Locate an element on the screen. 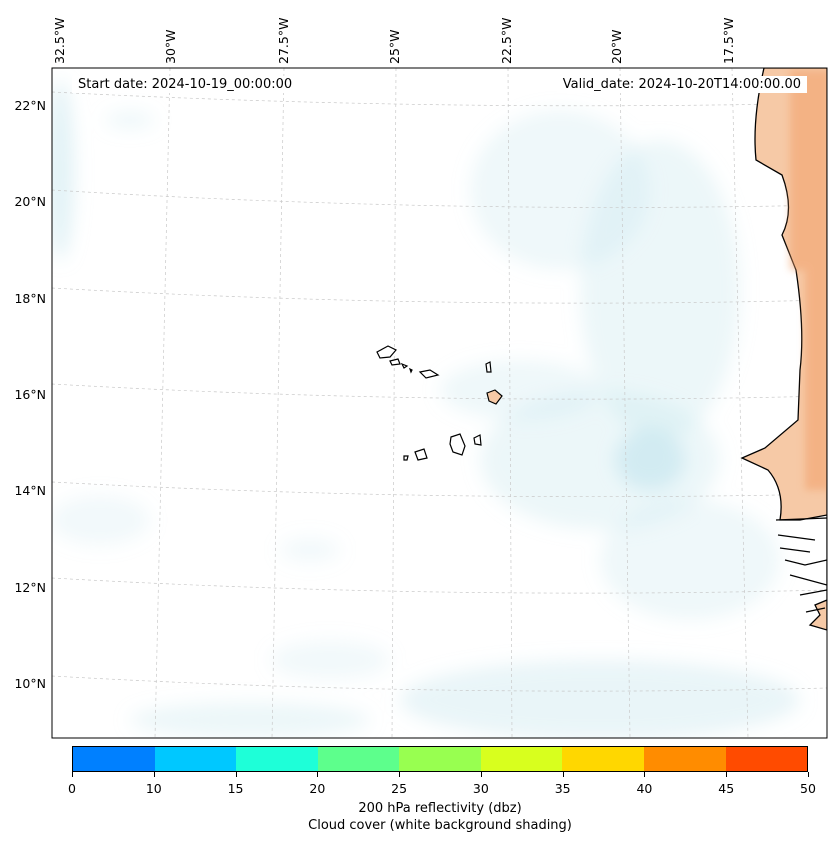 The width and height of the screenshot is (837, 843). lat-label: 22°N is located at coordinates (30, 105).